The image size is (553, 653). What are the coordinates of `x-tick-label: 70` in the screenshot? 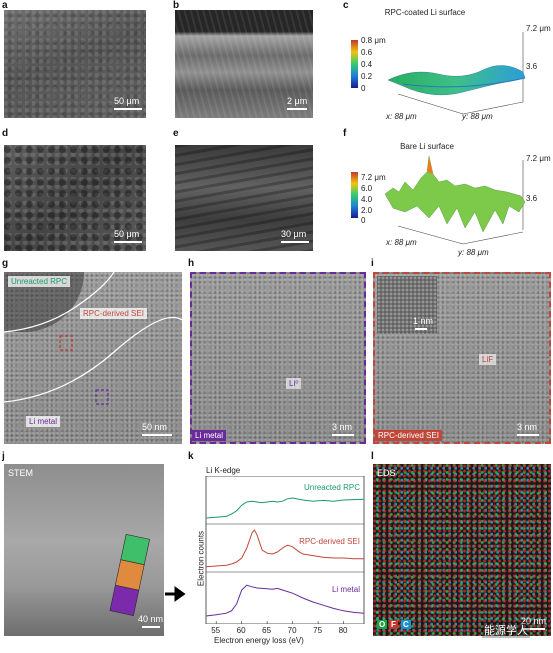 It's located at (292, 630).